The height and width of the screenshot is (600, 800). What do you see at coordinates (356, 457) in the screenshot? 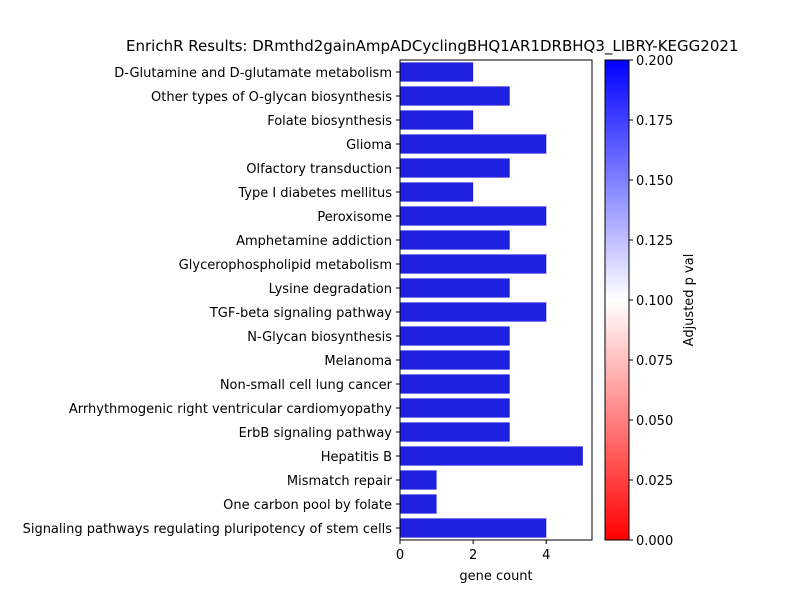
I see `y-tick-label: Hepatitis B` at bounding box center [356, 457].